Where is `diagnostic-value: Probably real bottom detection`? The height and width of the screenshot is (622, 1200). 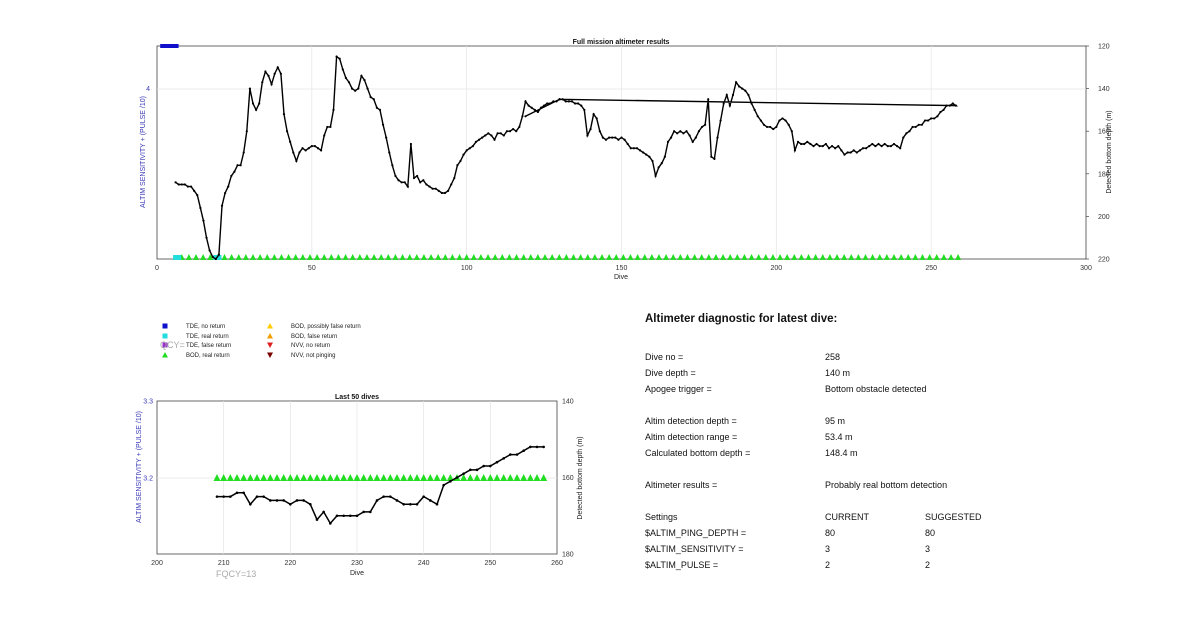
diagnostic-value: Probably real bottom detection is located at coordinates (886, 485).